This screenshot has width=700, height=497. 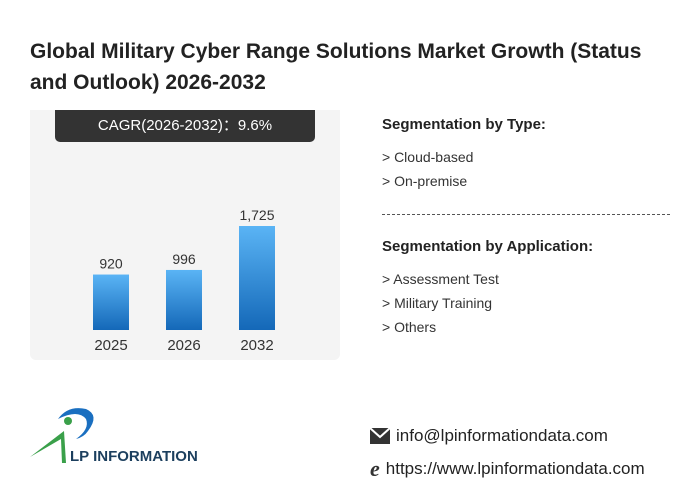 What do you see at coordinates (183, 345) in the screenshot?
I see `category-label: 2026` at bounding box center [183, 345].